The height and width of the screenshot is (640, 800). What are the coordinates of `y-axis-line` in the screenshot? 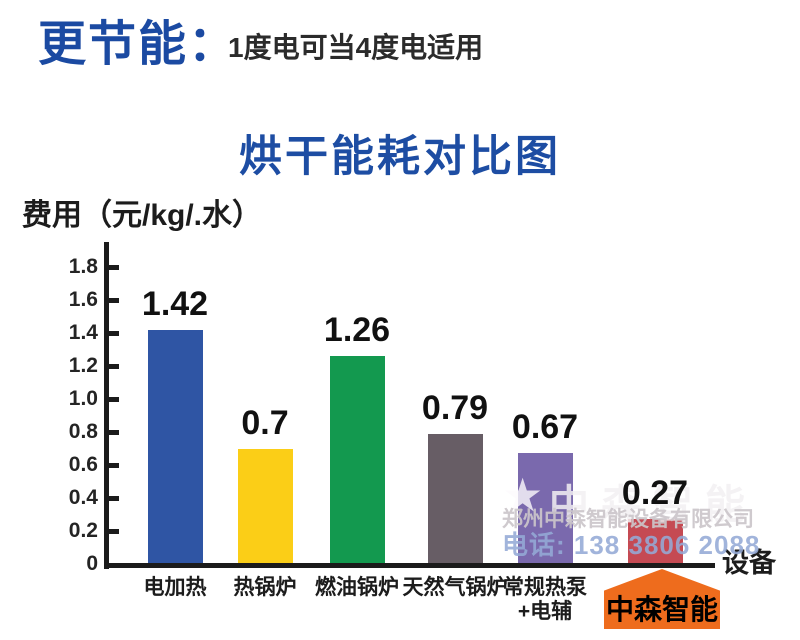 It's located at (106, 405).